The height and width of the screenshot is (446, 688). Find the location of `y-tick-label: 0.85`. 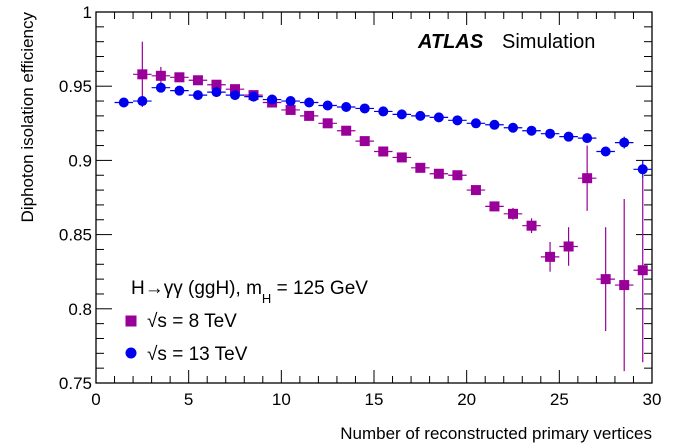

y-tick-label: 0.85 is located at coordinates (75, 235).